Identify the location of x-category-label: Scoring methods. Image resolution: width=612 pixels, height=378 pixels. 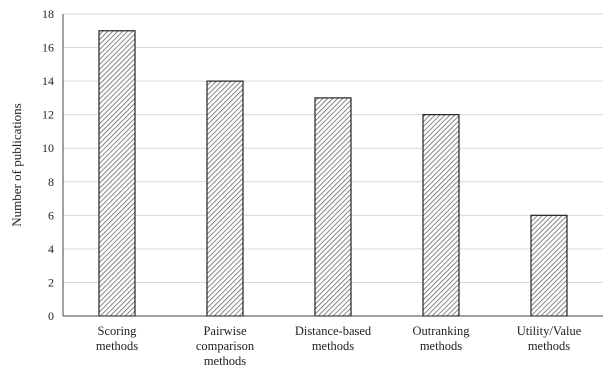
(117, 338).